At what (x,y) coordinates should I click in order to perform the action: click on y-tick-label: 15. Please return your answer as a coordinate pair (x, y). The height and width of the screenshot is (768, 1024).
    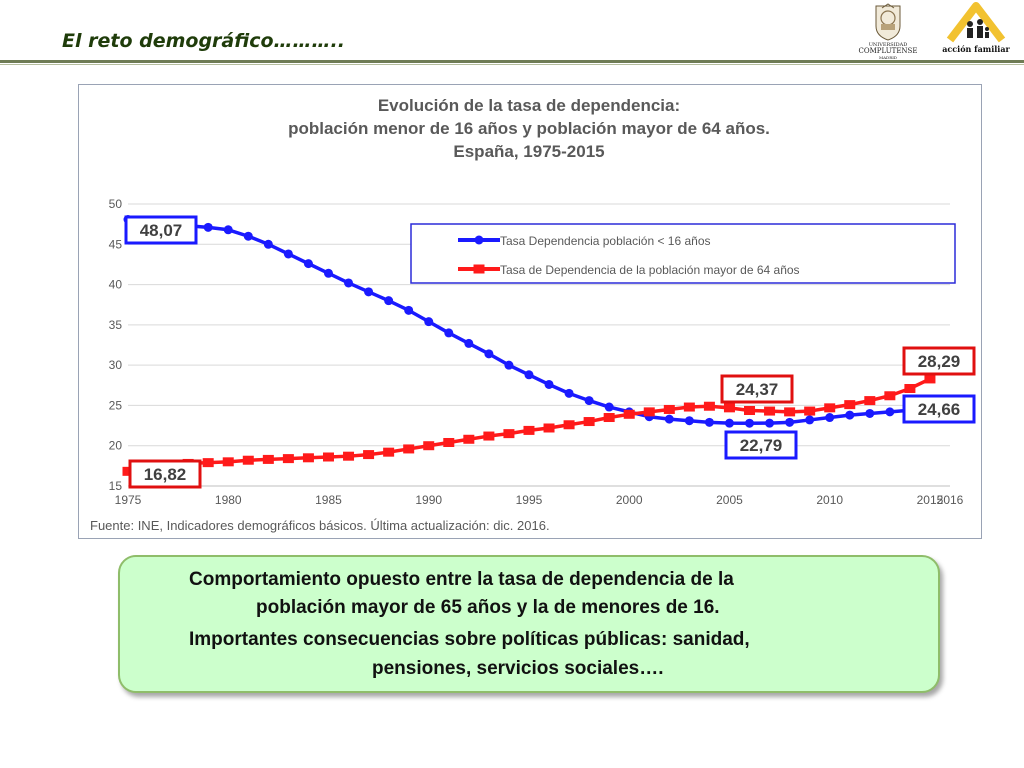
    Looking at the image, I should click on (116, 486).